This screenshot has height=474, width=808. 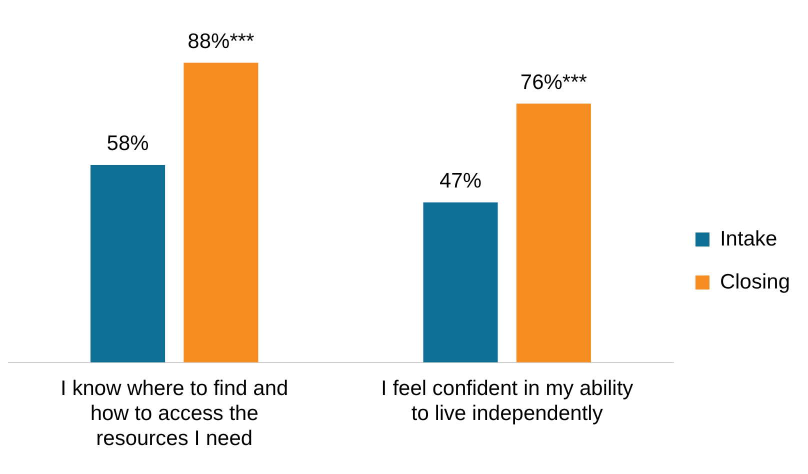 I want to click on data-label: 47%, so click(x=461, y=181).